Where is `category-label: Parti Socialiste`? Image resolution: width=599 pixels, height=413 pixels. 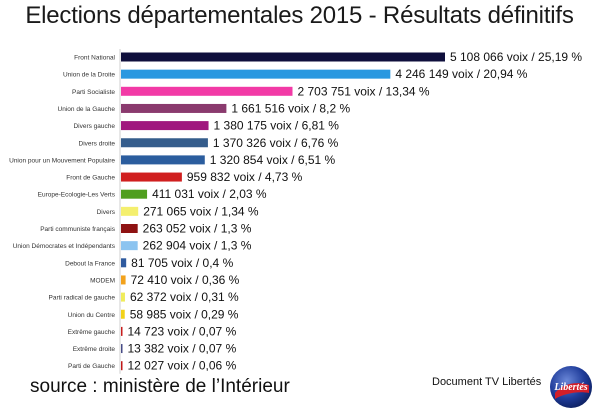
category-label: Parti Socialiste is located at coordinates (93, 92).